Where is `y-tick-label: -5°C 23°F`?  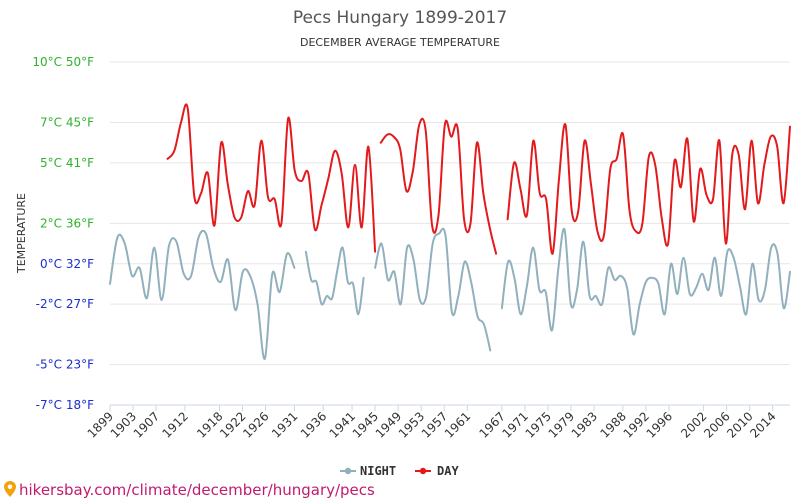
y-tick-label: -5°C 23°F is located at coordinates (65, 365).